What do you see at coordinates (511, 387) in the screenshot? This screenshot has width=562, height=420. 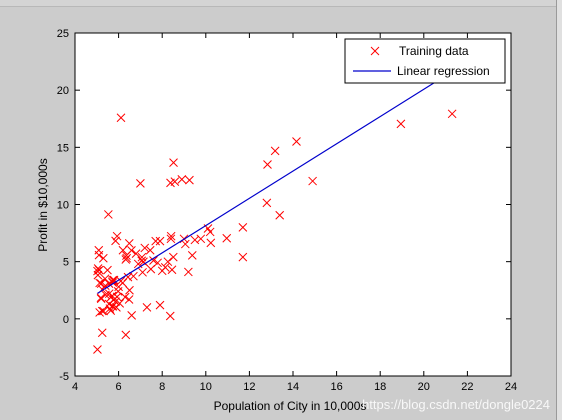 I see `x-tick-label: 24` at bounding box center [511, 387].